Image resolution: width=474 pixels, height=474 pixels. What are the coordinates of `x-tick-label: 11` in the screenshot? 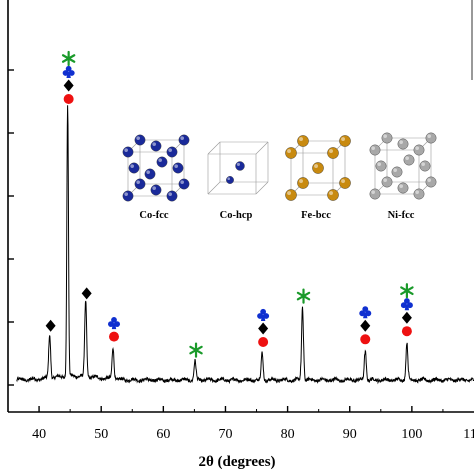 It's located at (468, 434).